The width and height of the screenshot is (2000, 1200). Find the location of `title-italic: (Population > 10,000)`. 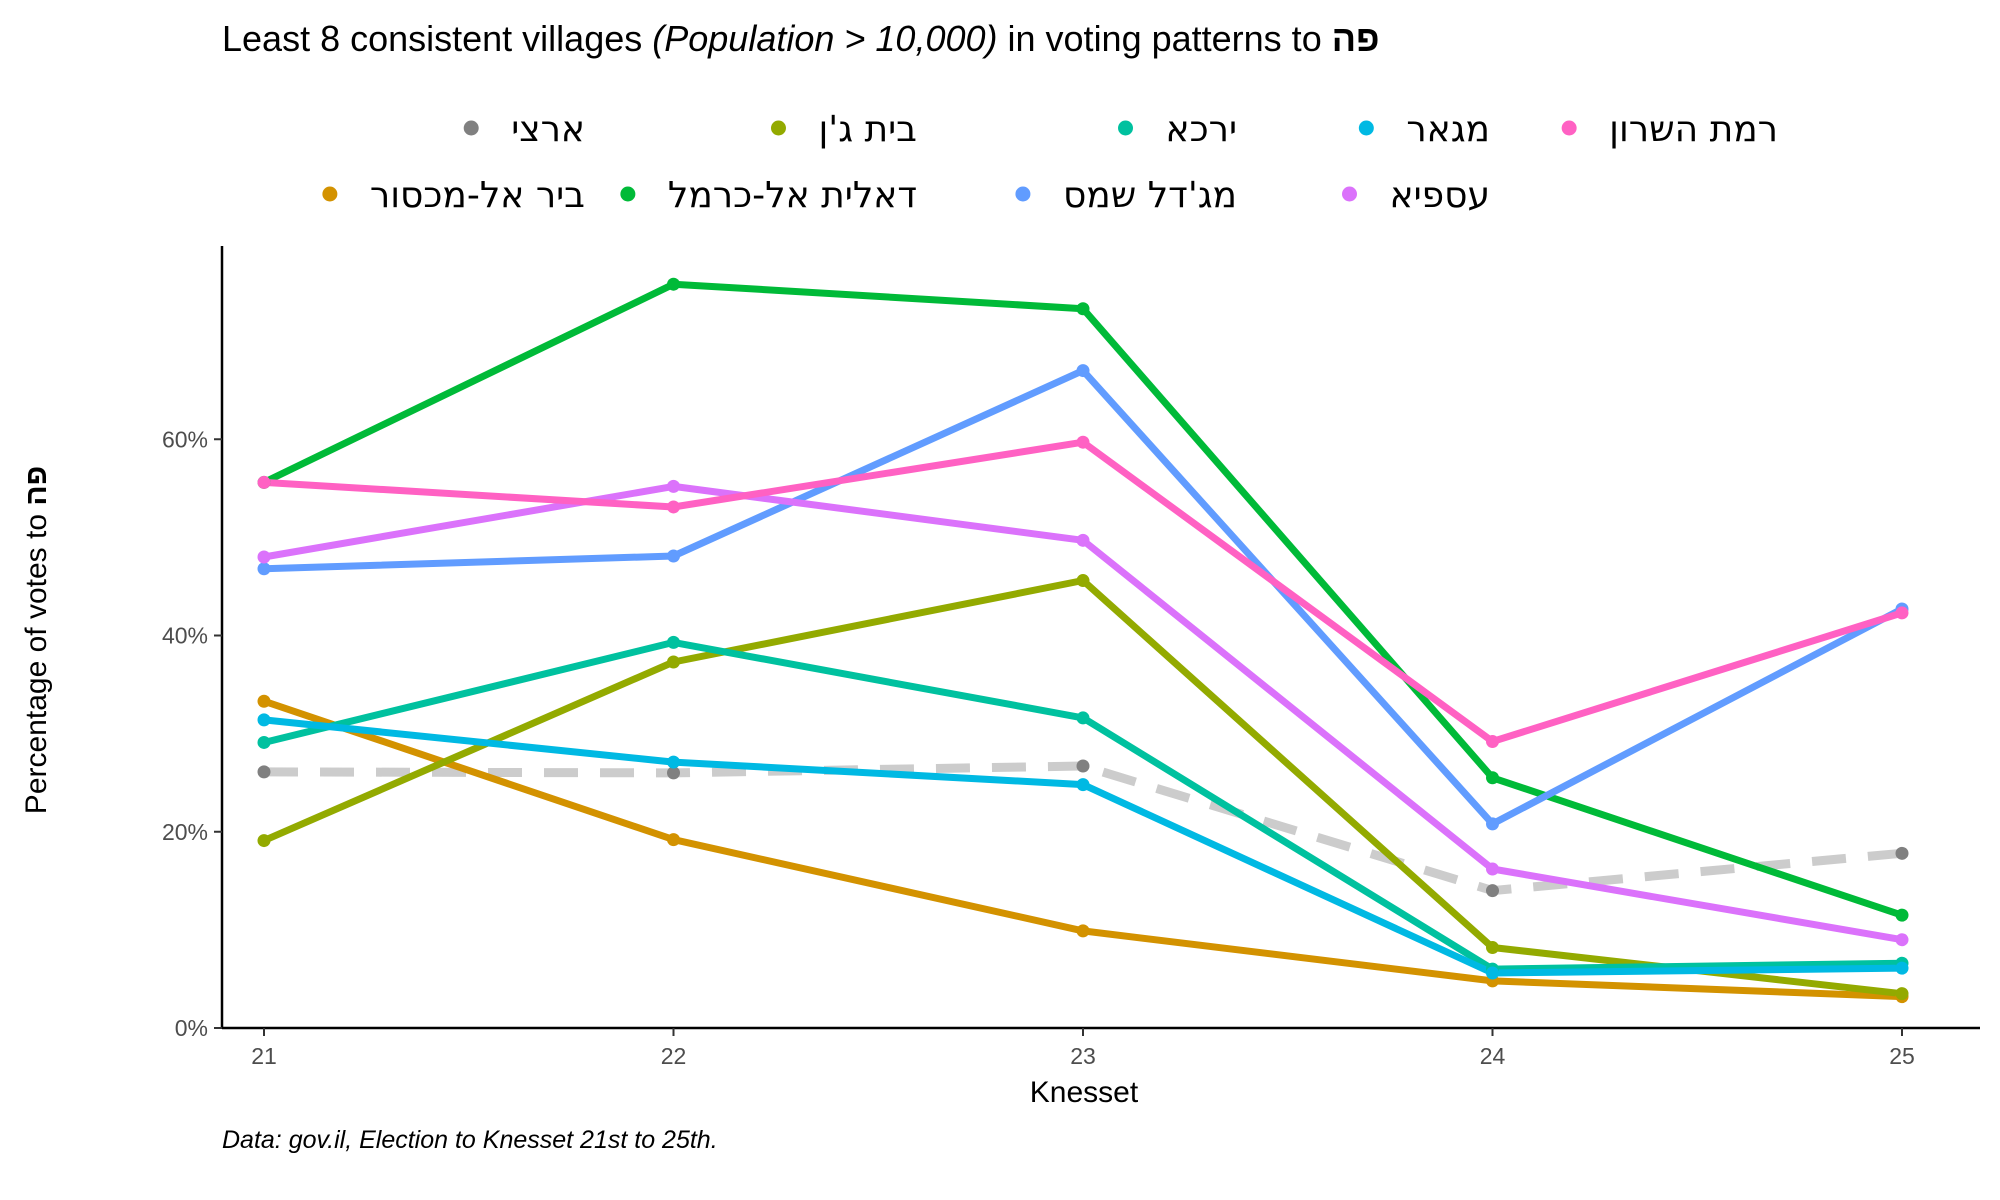

title-italic: (Population > 10,000) is located at coordinates (825, 38).